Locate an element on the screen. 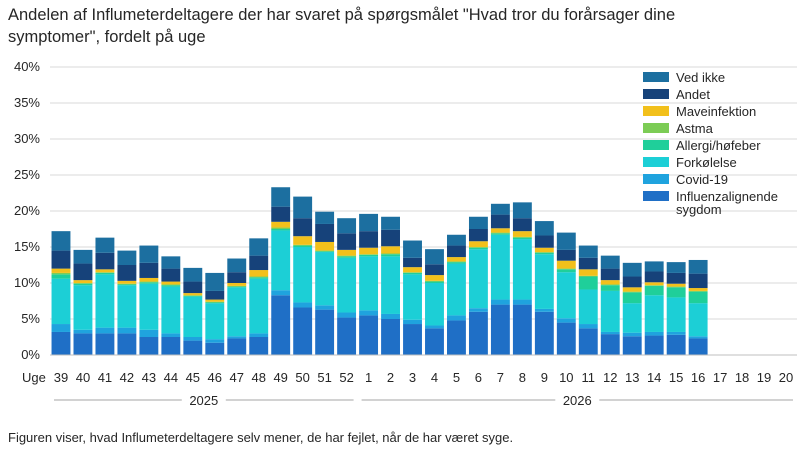  legend-entry-line: Influenzalignende is located at coordinates (727, 196).